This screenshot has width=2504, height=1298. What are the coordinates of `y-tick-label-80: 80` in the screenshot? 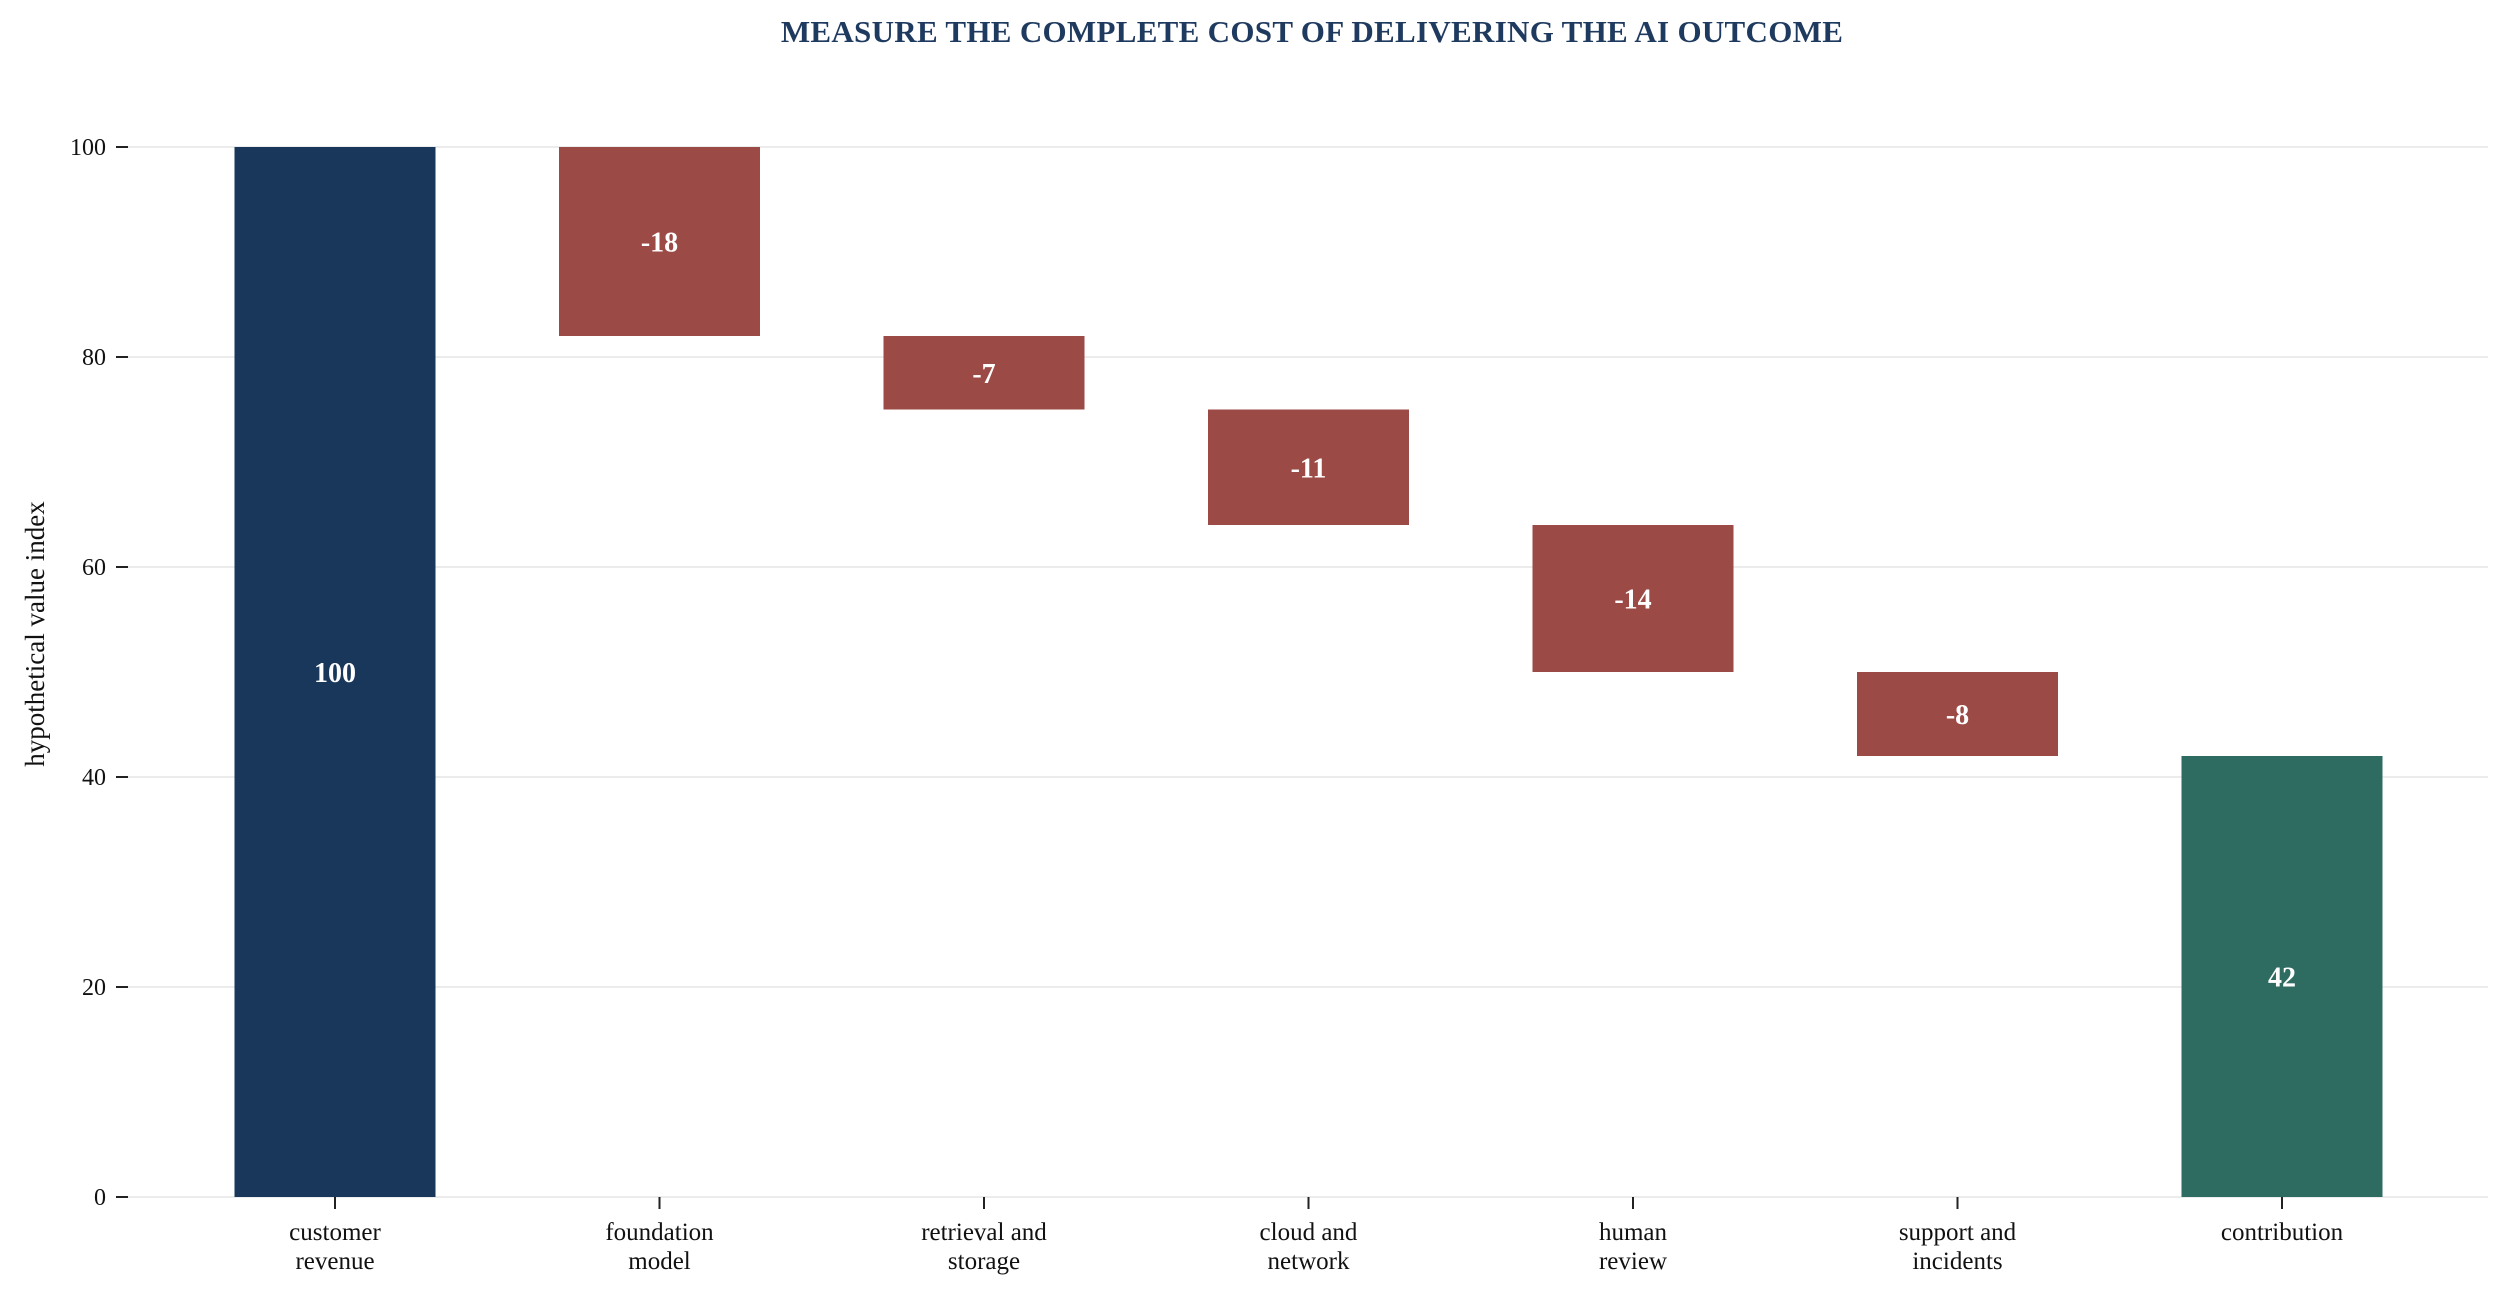 It's located at (94, 358).